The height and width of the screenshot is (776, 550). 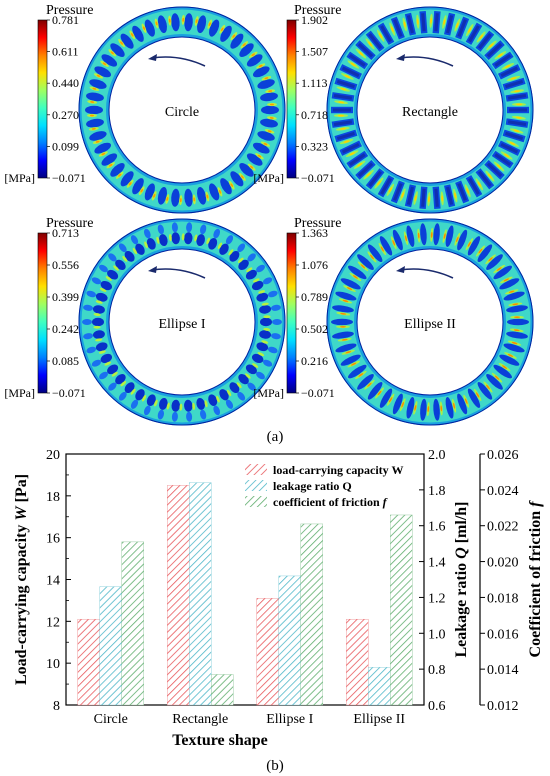 I want to click on ring-outer-edge, so click(x=430, y=110).